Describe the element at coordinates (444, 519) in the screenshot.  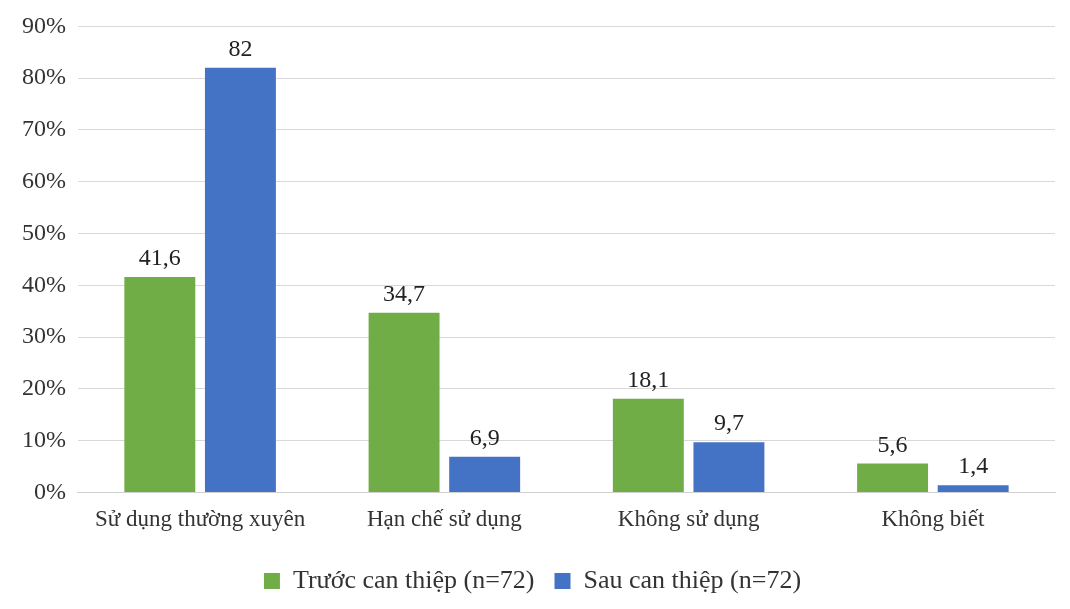
I see `x-tick-label: Hạn chế sử dụng` at that location.